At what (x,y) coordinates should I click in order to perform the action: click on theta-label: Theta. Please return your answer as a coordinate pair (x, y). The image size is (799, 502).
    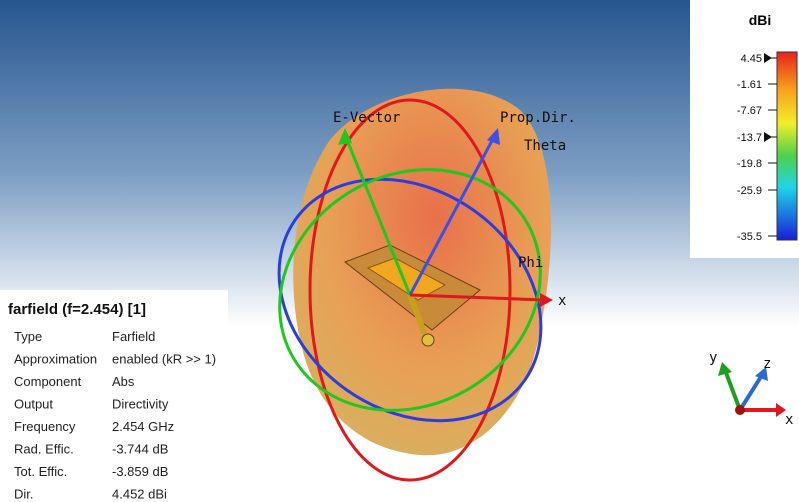
    Looking at the image, I should click on (545, 146).